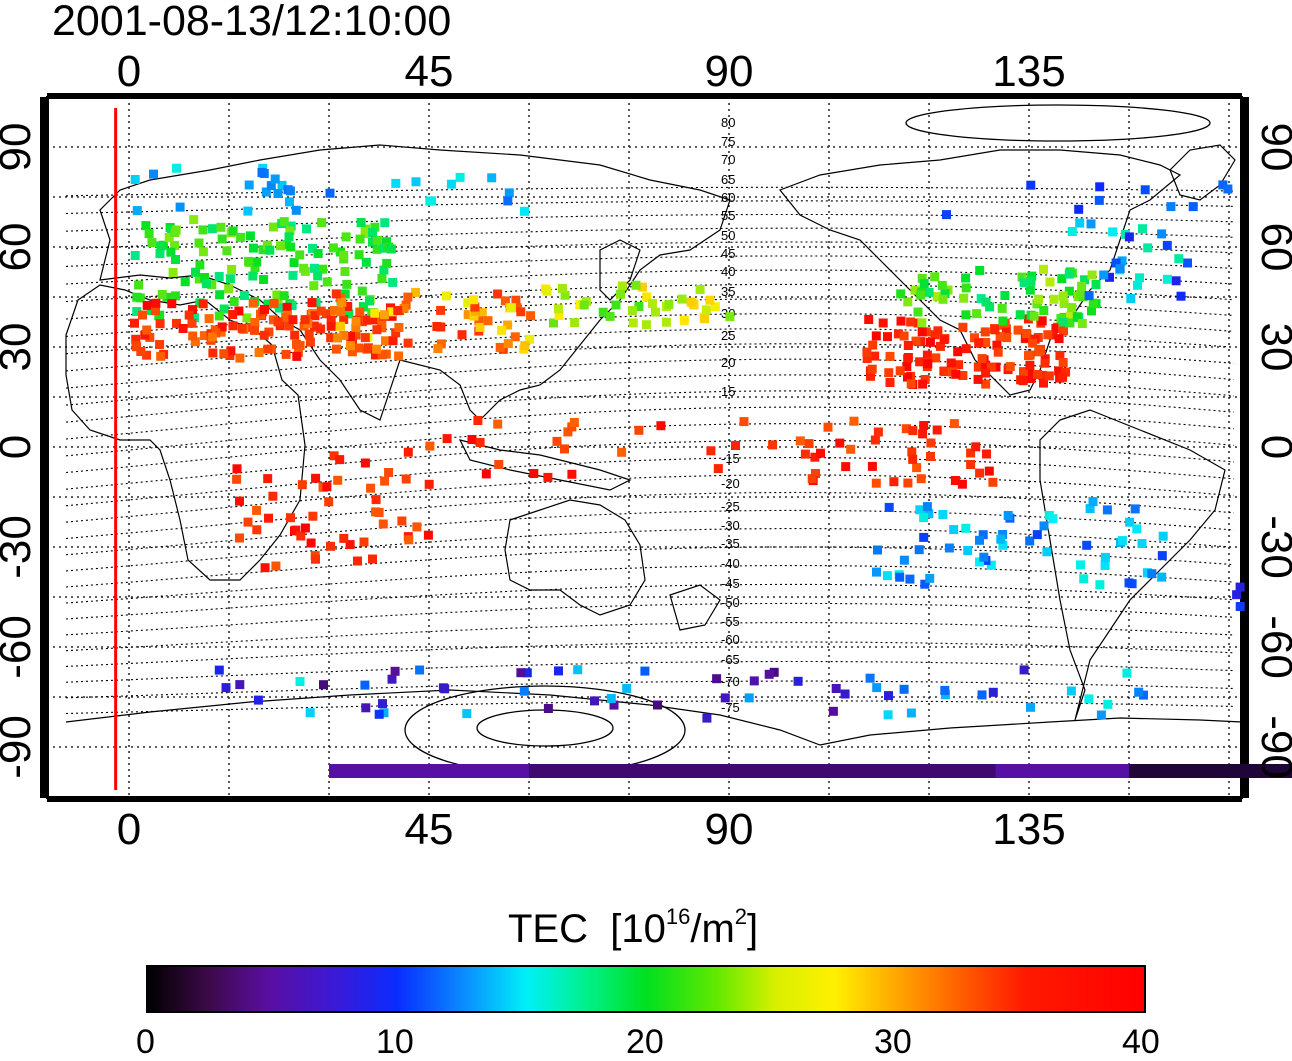 The image size is (1292, 1061). I want to click on colorbar-units-exponent: 16, so click(678, 916).